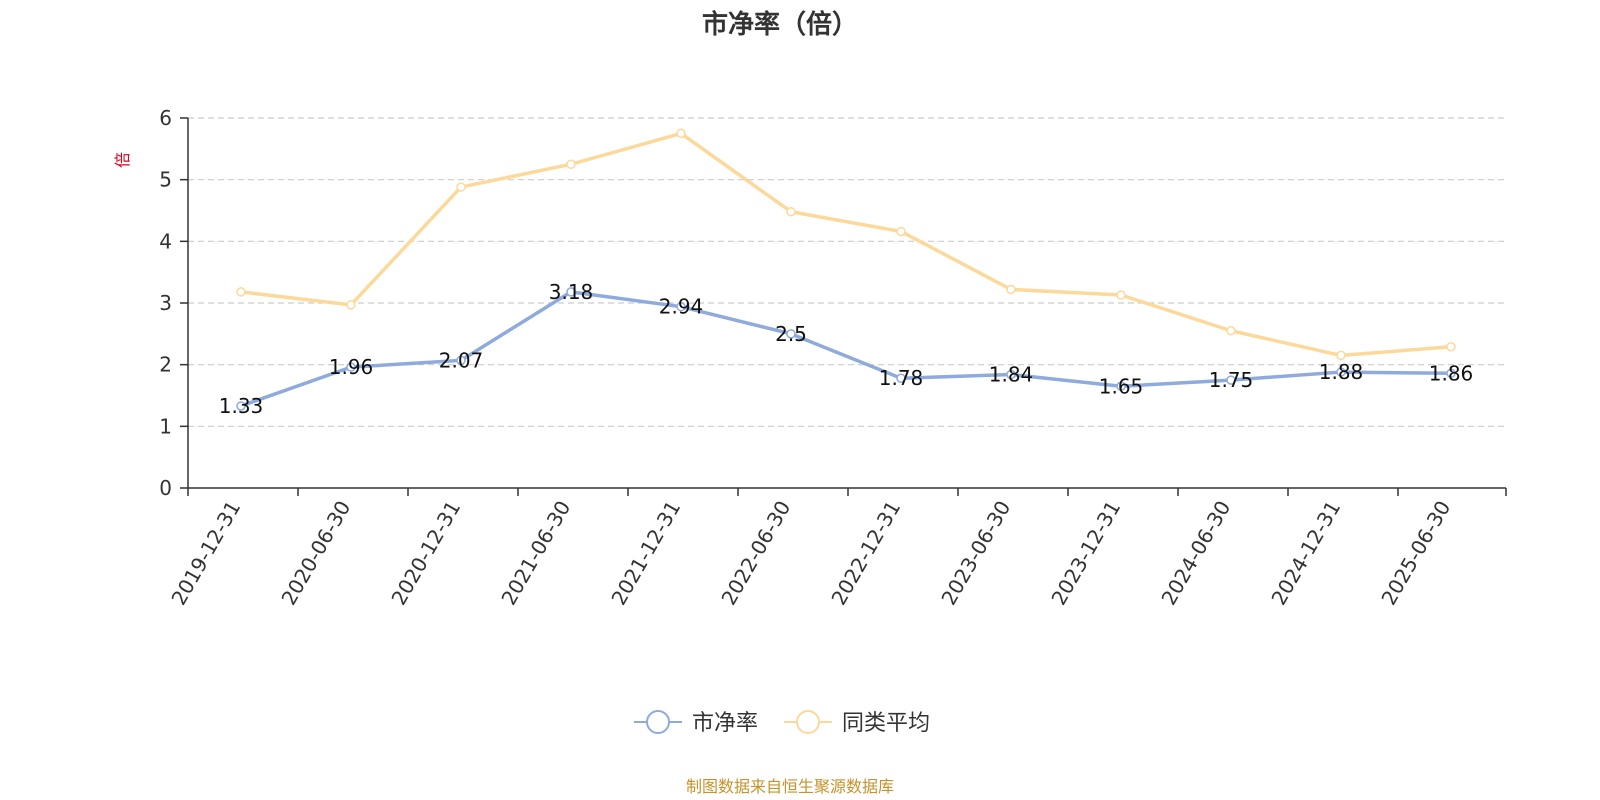  I want to click on legend-label: 同类平均, so click(886, 723).